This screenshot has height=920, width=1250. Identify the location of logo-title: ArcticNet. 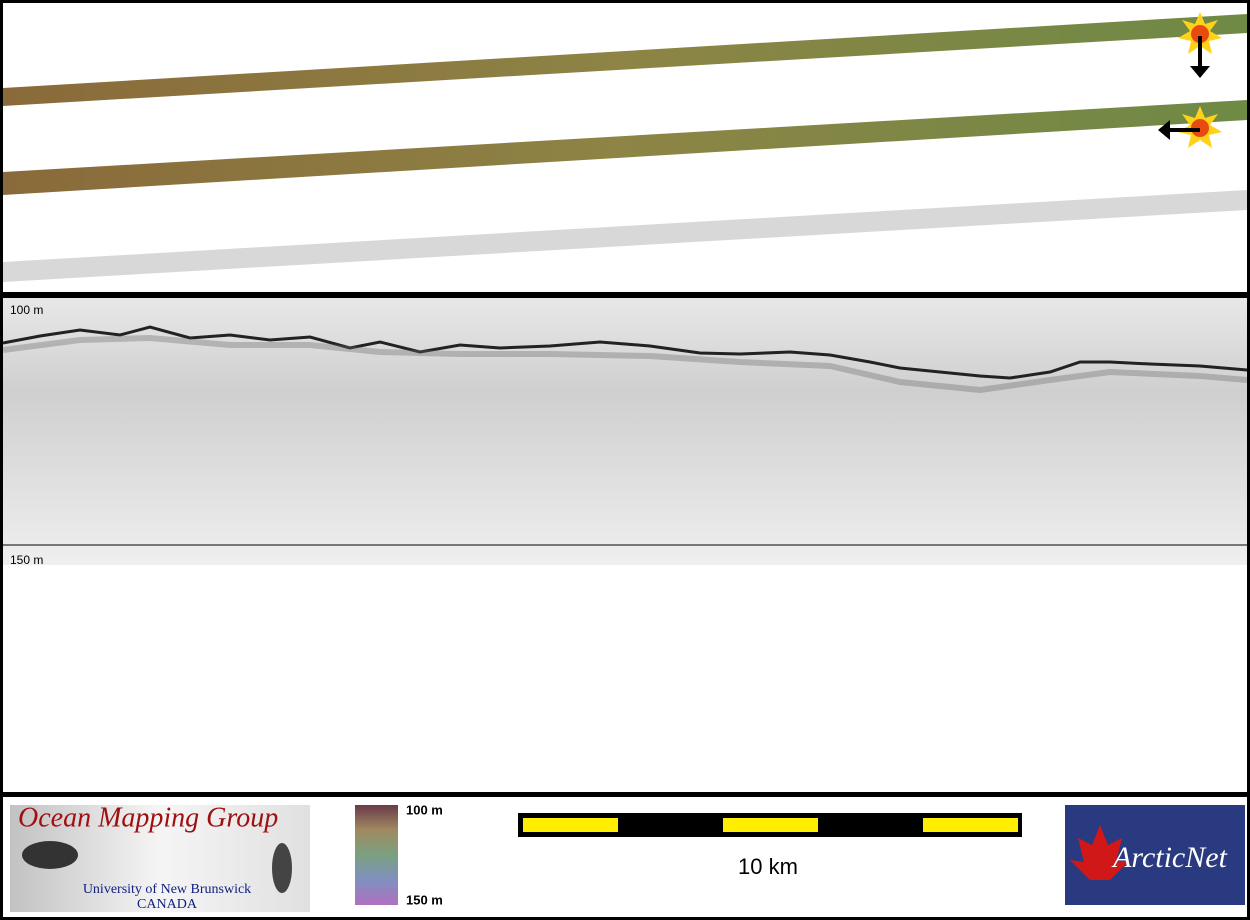
(1169, 857).